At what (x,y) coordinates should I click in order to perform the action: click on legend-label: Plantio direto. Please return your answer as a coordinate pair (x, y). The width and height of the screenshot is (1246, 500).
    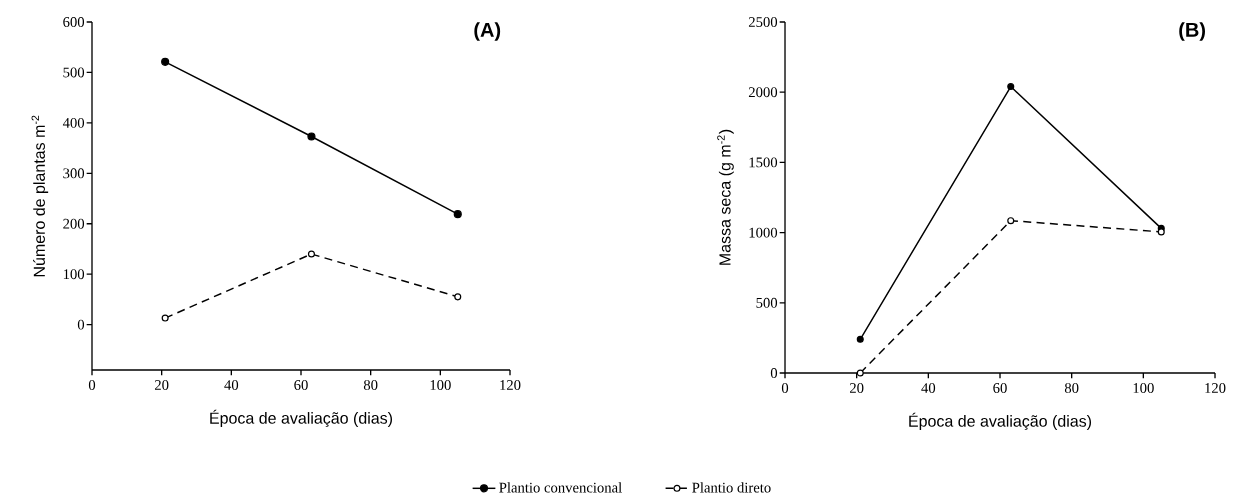
    Looking at the image, I should click on (731, 487).